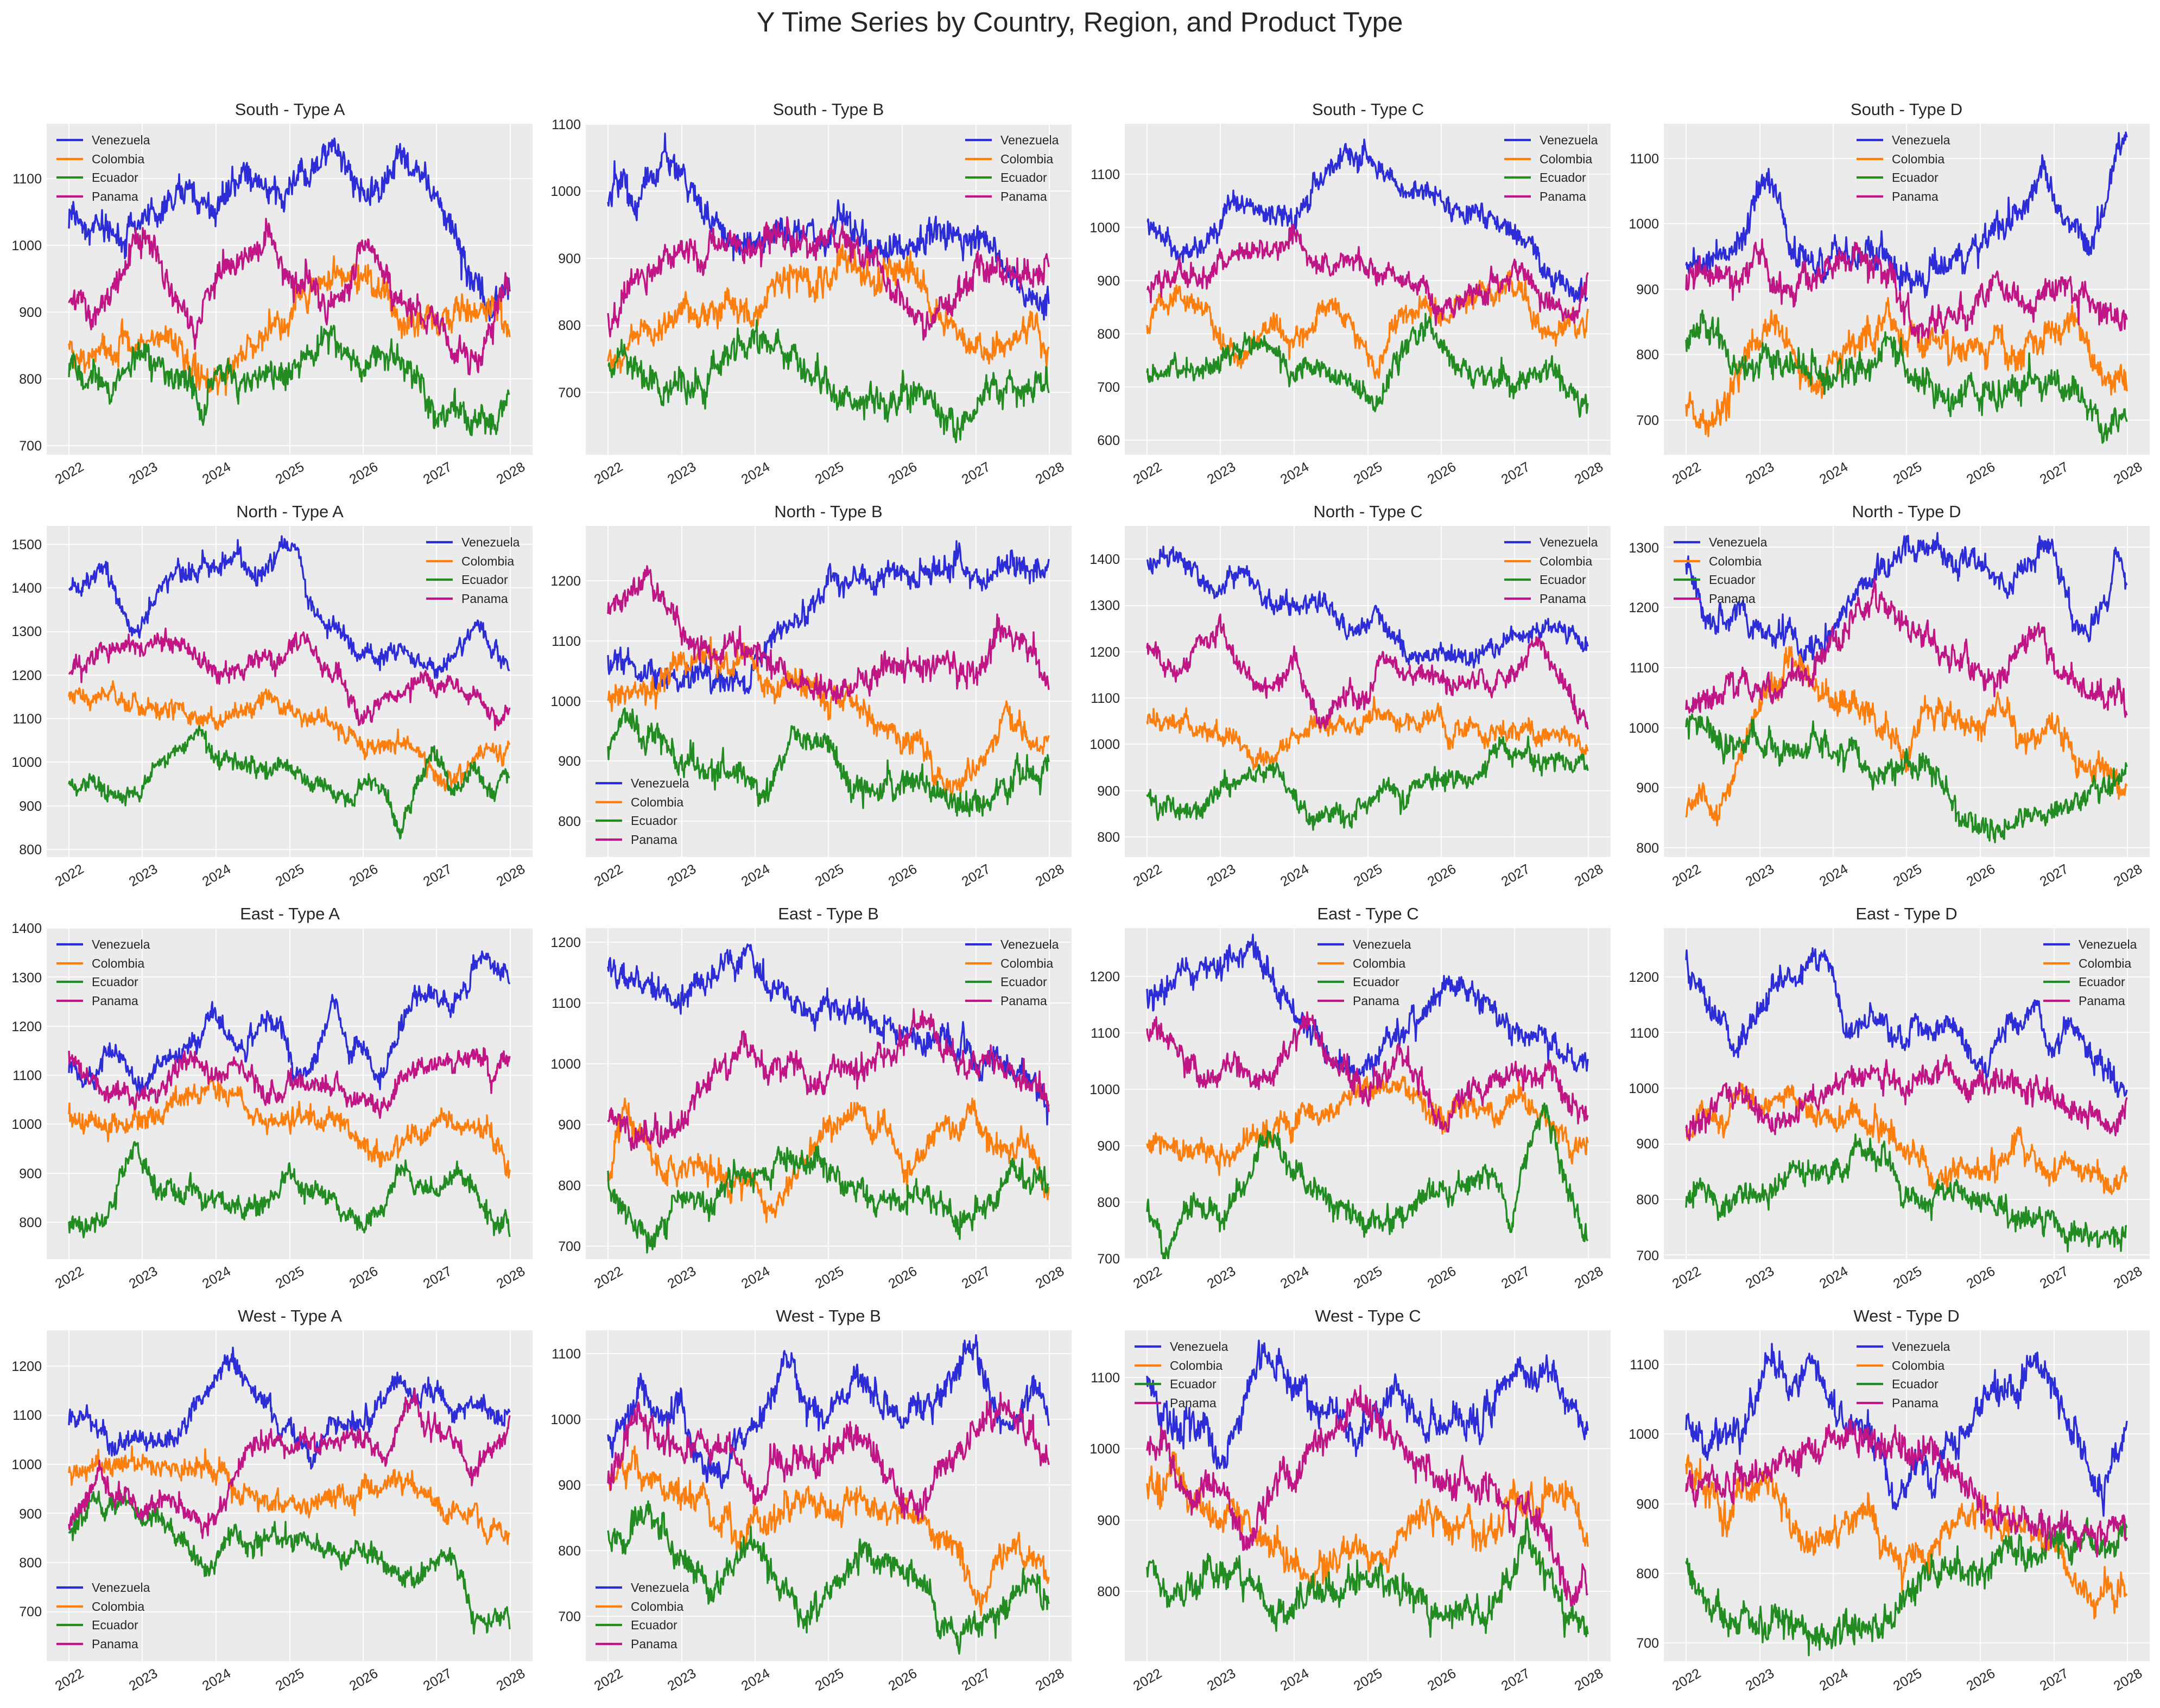 The height and width of the screenshot is (1708, 2160). Describe the element at coordinates (828, 511) in the screenshot. I see `svg-text: North - Type B` at that location.